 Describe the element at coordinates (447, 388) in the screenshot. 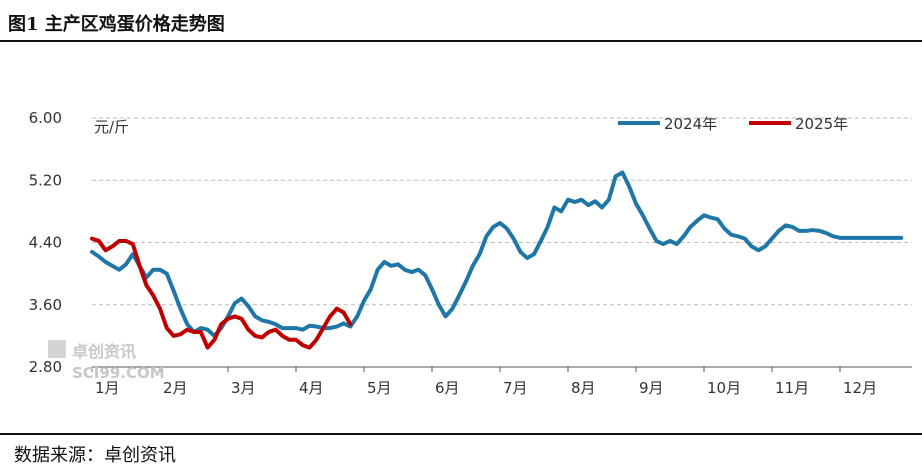

I see `x-tick-label: 6月` at that location.